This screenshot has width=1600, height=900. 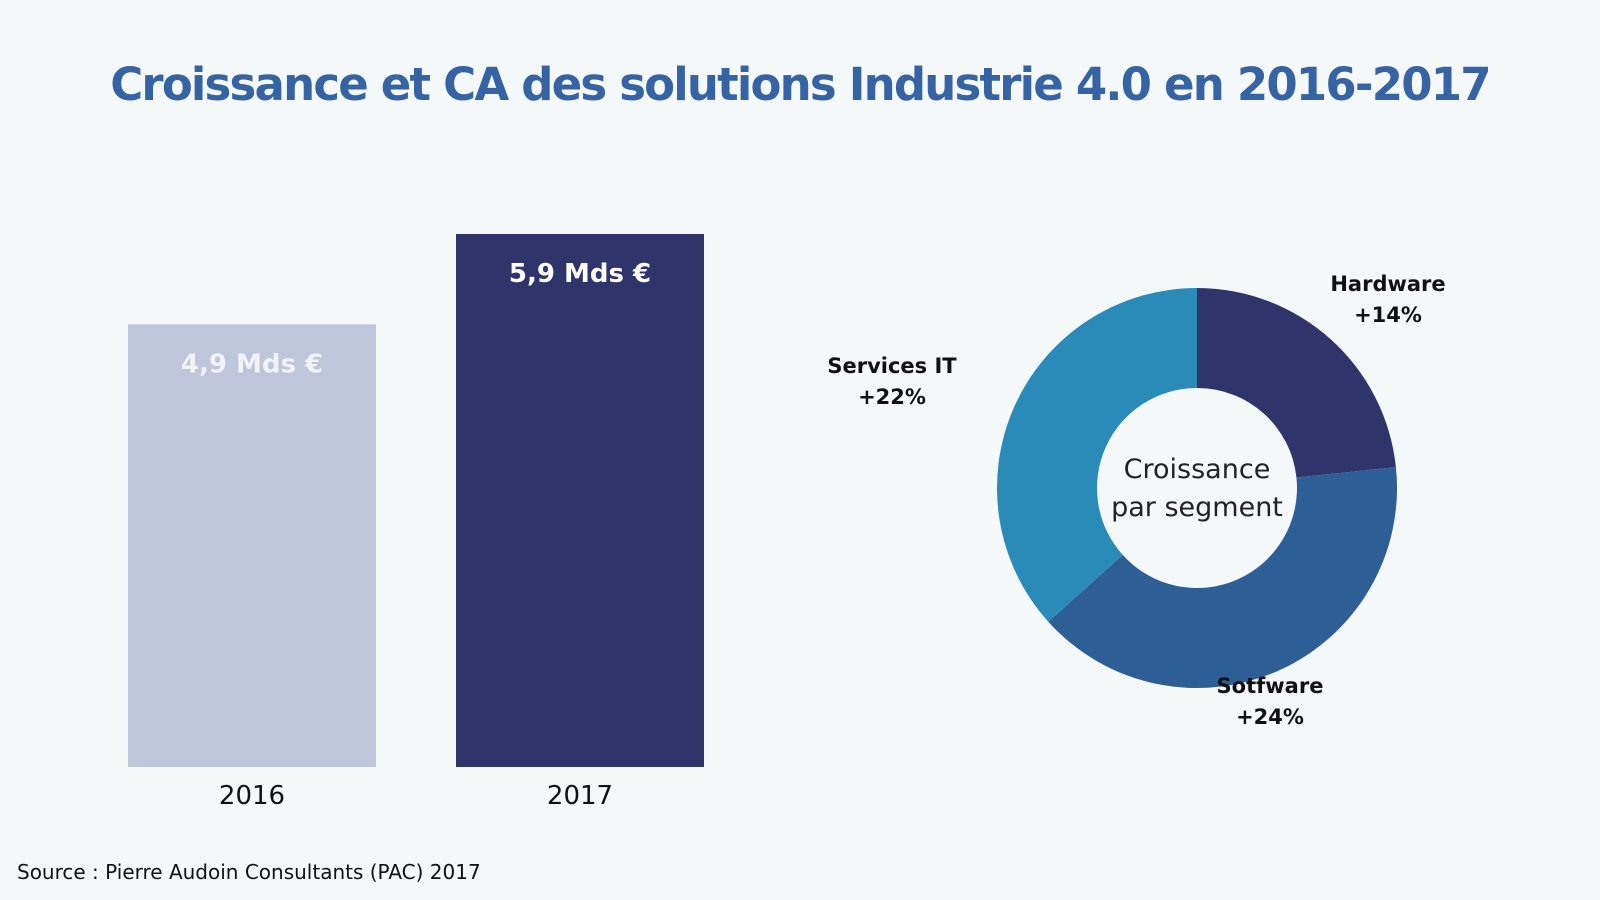 I want to click on bar-2016, so click(x=252, y=545).